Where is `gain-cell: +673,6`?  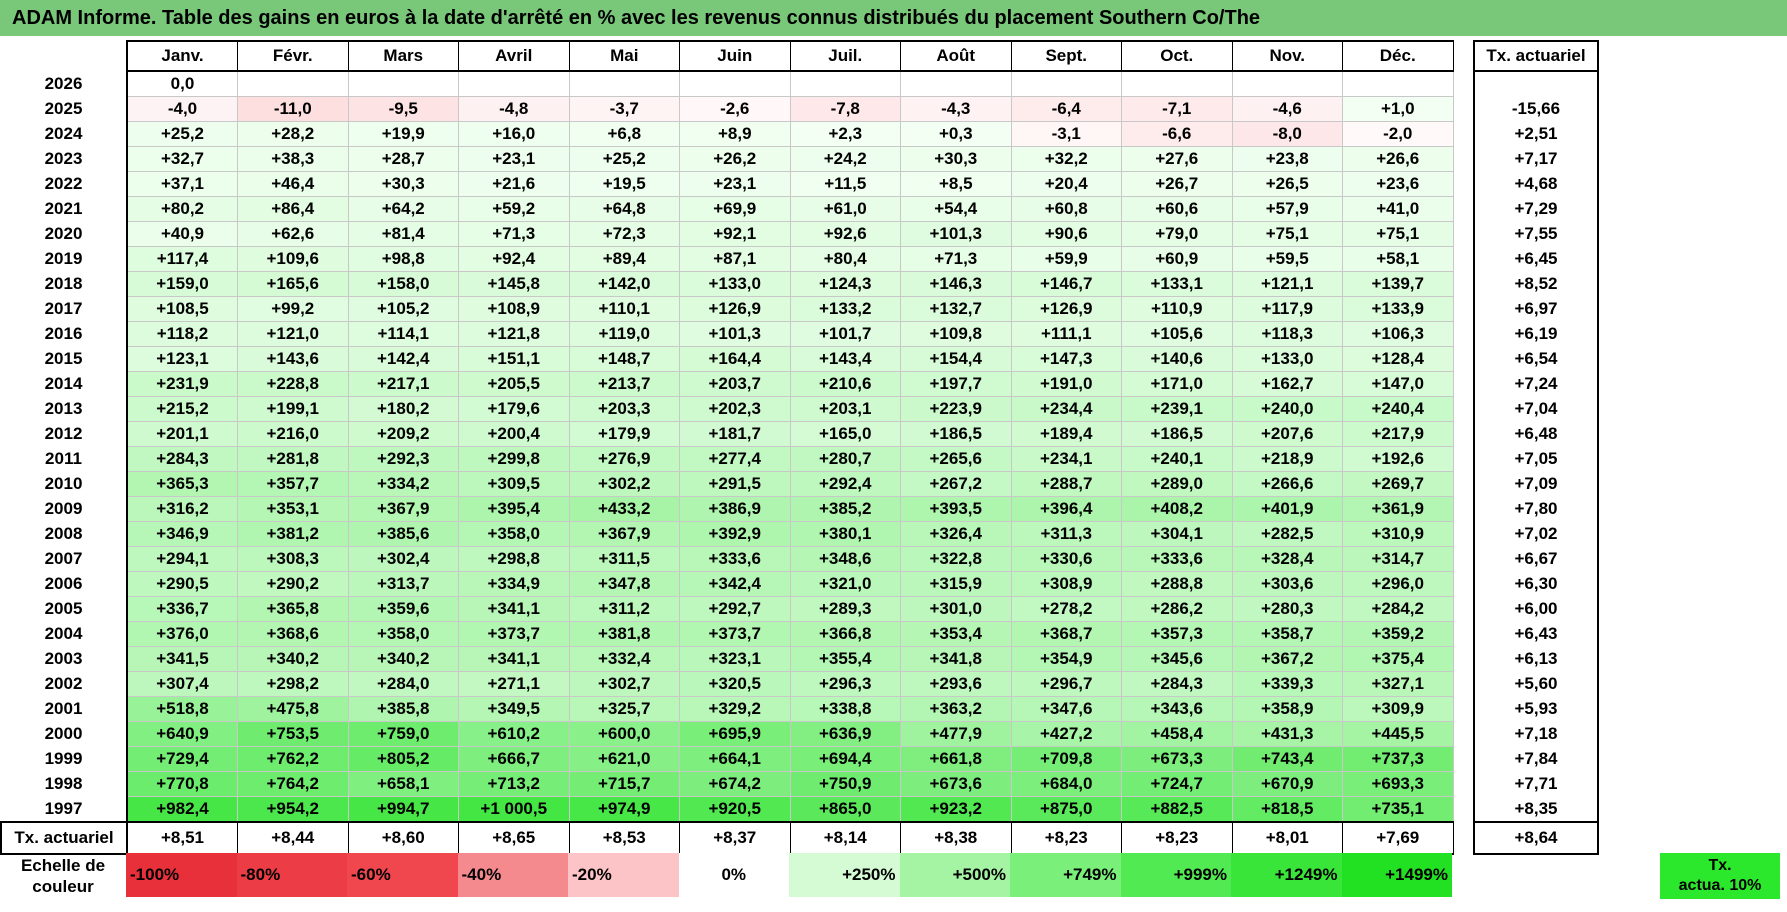 gain-cell: +673,6 is located at coordinates (956, 784).